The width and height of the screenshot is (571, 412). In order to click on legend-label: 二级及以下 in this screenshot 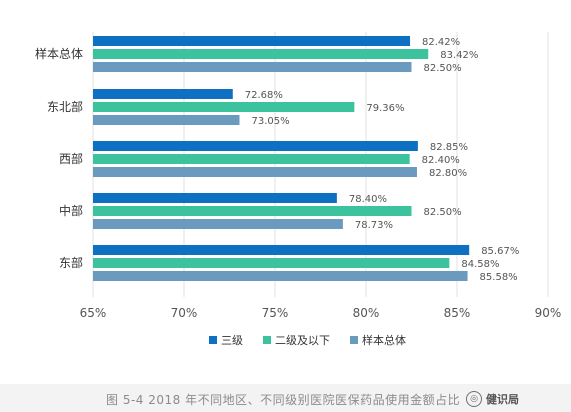, I will do `click(302, 340)`.